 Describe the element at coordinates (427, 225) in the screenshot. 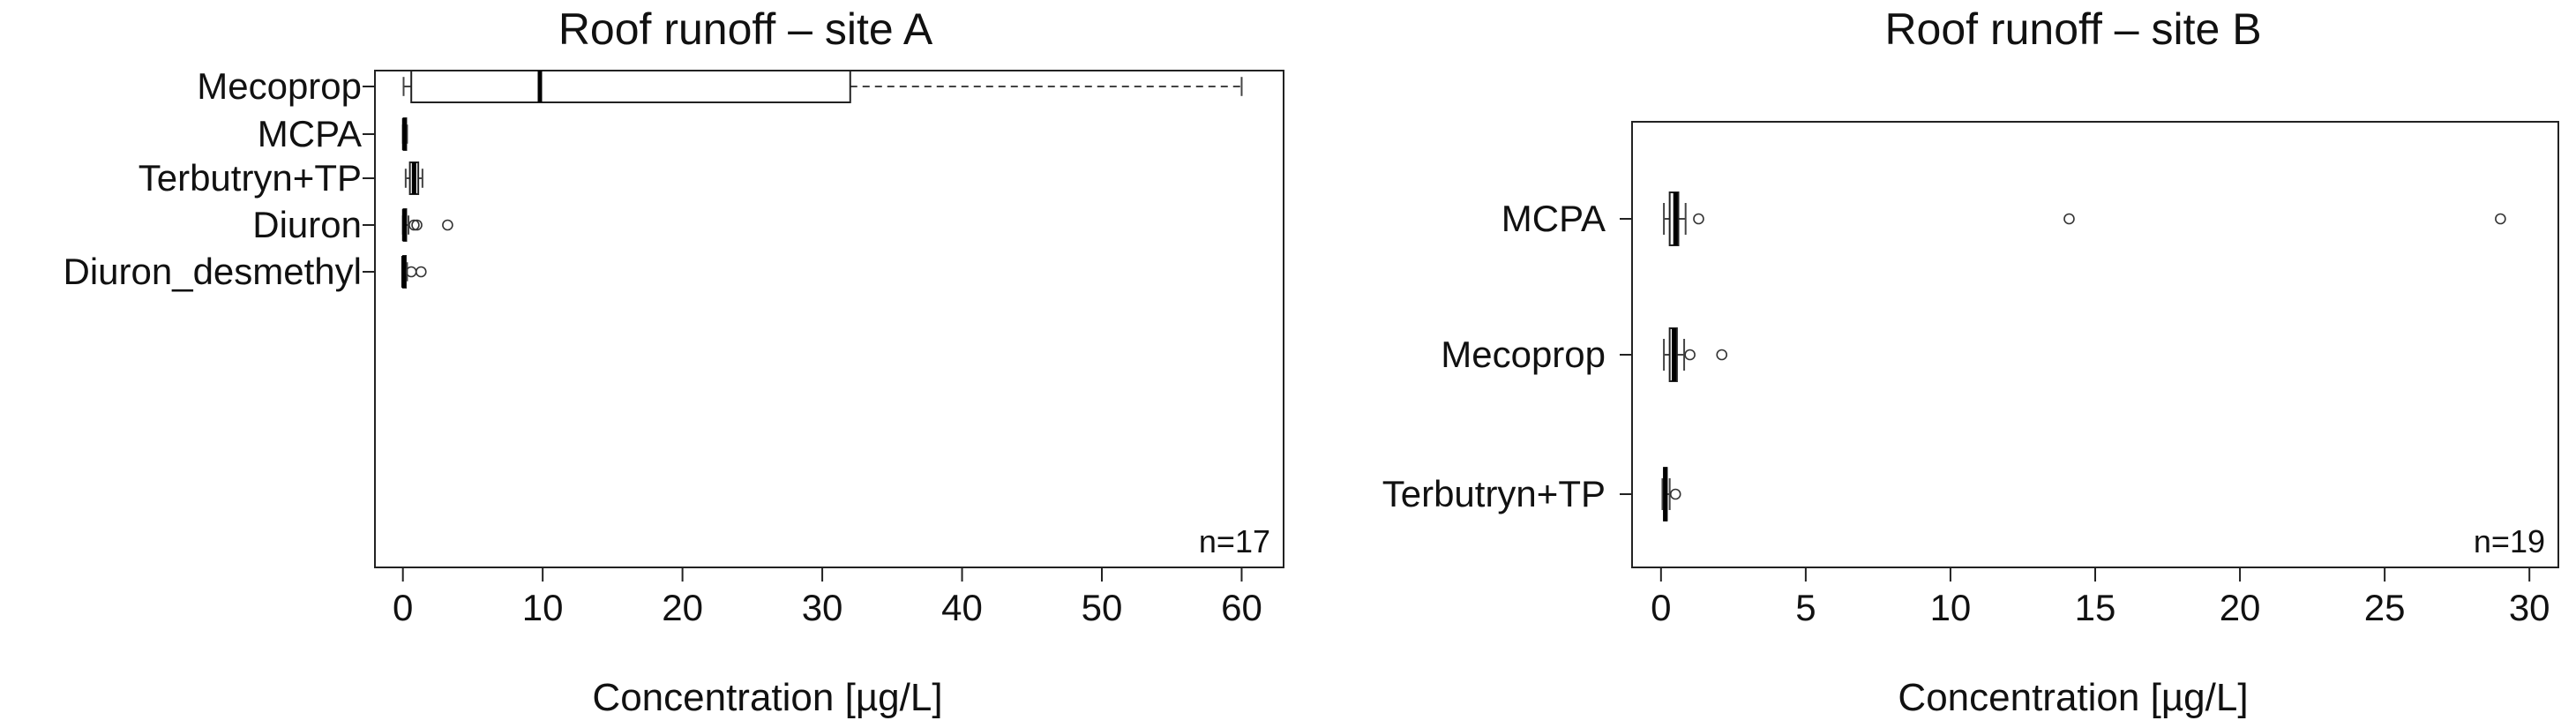

I see `box-diuron` at that location.